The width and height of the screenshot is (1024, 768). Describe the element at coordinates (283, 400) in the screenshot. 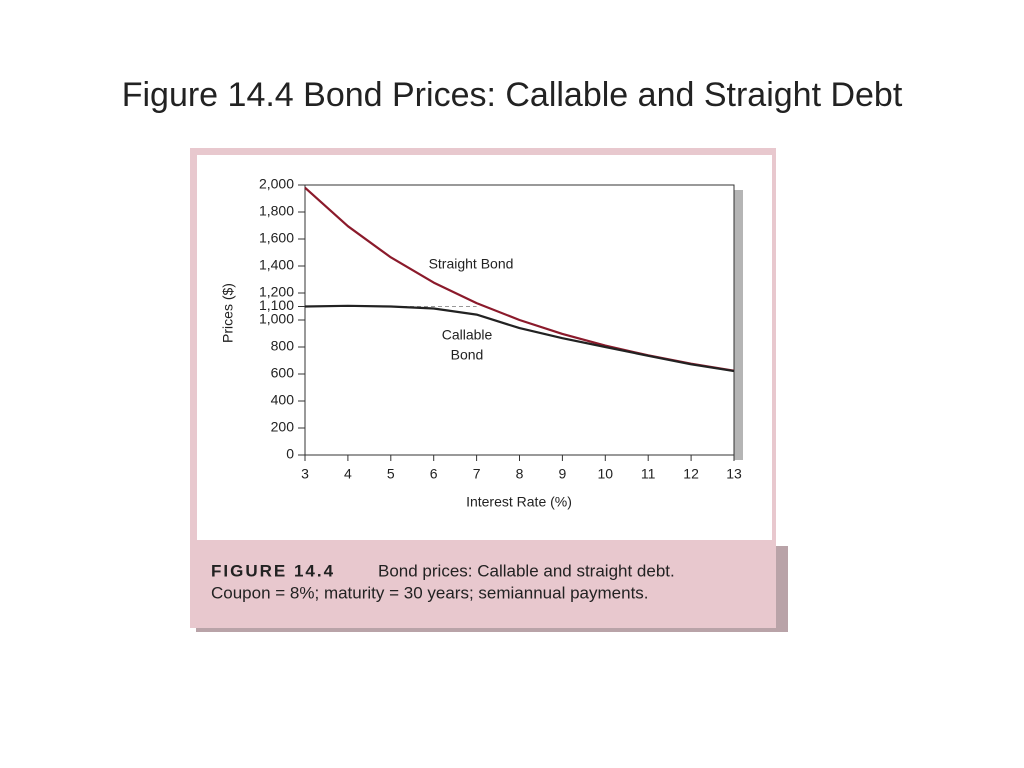

I see `y-tick-label: 400` at that location.